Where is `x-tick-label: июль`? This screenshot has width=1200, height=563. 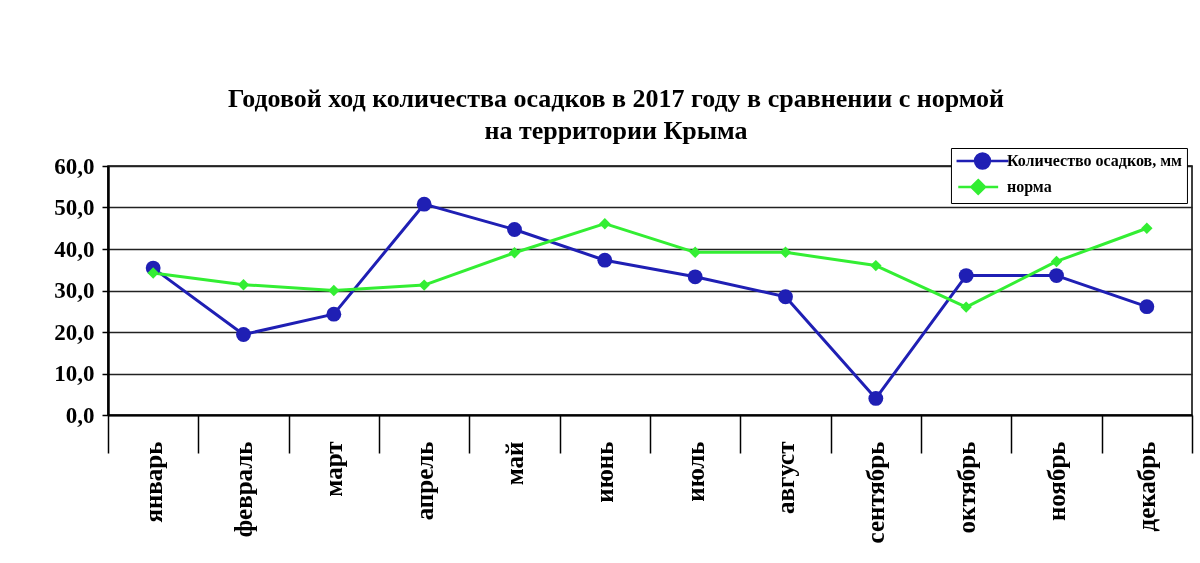
x-tick-label: июль is located at coordinates (695, 471).